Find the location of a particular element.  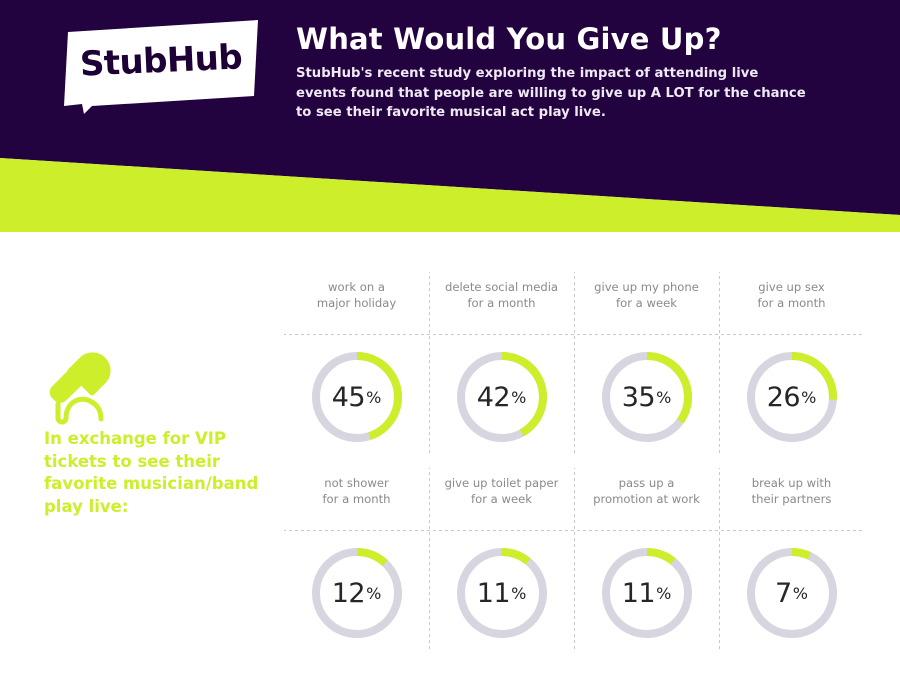

donut-cell: not shower for a month 12 % is located at coordinates (356, 560).